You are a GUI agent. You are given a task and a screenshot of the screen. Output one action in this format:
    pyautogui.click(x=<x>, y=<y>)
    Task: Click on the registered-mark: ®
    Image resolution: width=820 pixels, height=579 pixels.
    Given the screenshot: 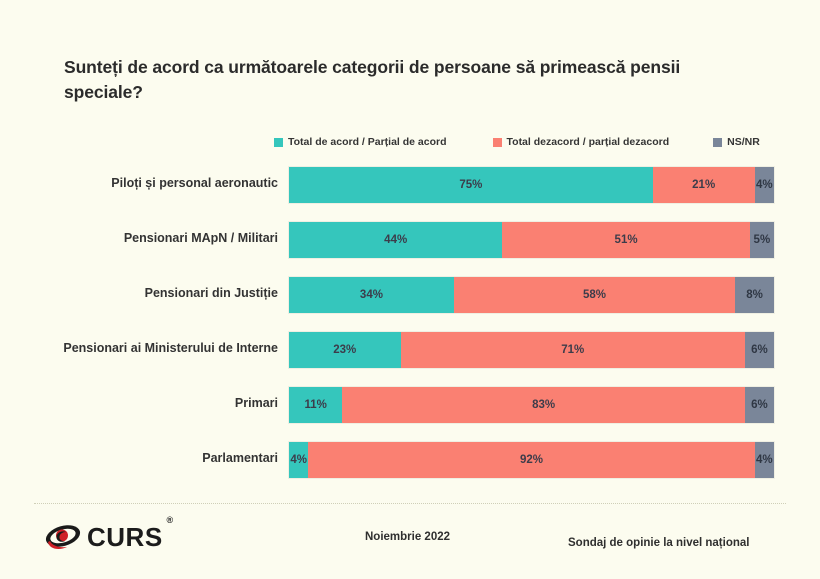 What is the action you would take?
    pyautogui.click(x=170, y=520)
    